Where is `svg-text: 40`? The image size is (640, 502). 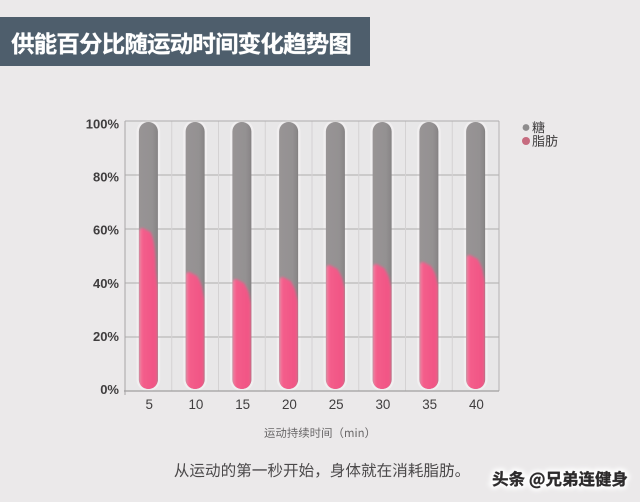
svg-text: 40 is located at coordinates (476, 404).